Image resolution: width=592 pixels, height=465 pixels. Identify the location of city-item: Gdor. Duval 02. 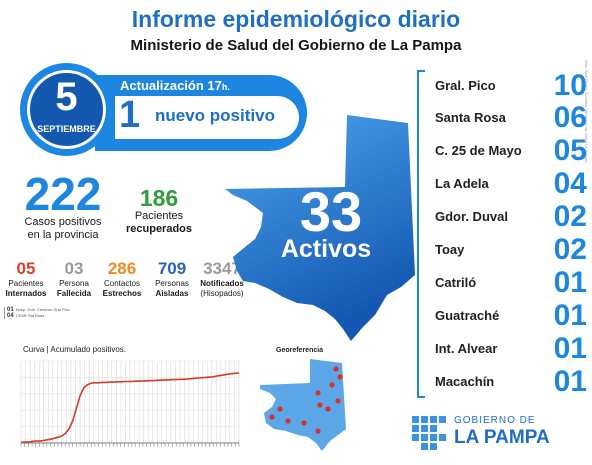
(512, 216).